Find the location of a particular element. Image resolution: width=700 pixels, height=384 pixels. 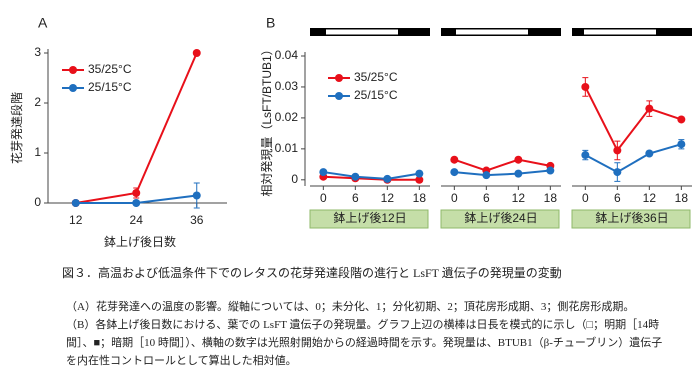

y-tick-label: 1 is located at coordinates (37, 152).